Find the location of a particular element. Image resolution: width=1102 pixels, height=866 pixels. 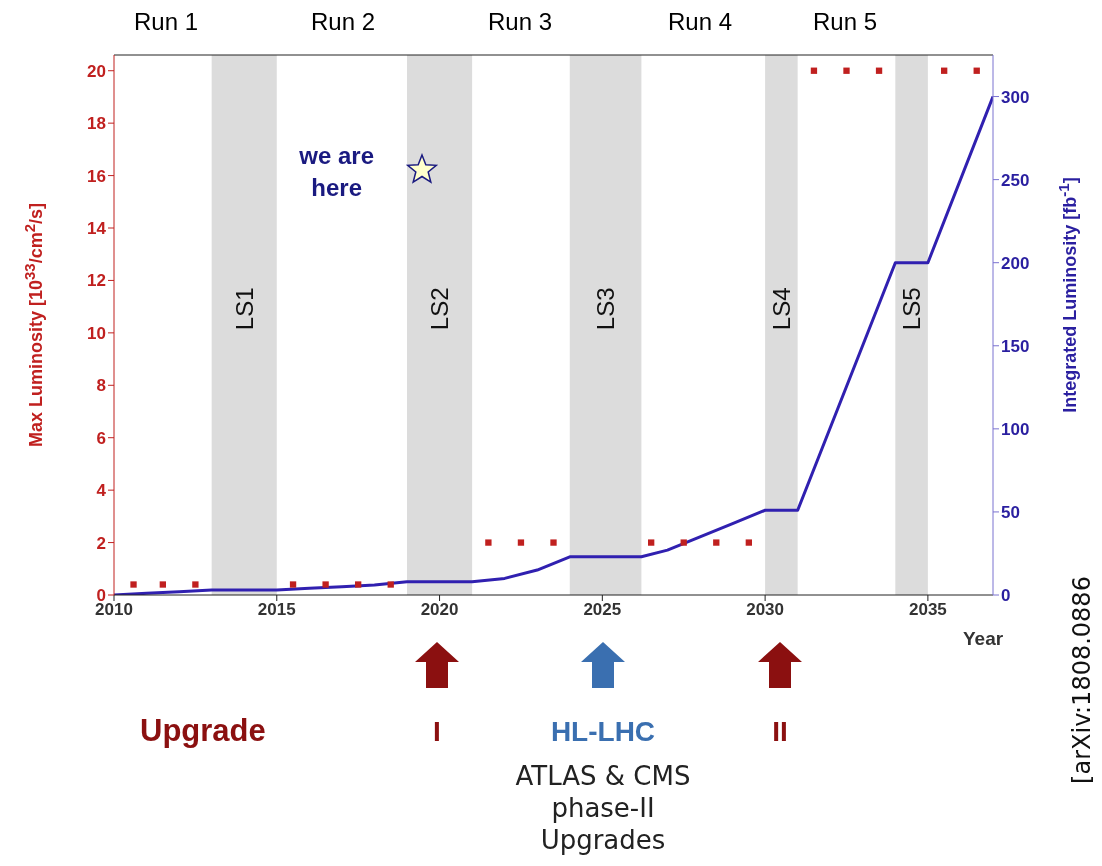

annotation: we are here is located at coordinates (336, 172).